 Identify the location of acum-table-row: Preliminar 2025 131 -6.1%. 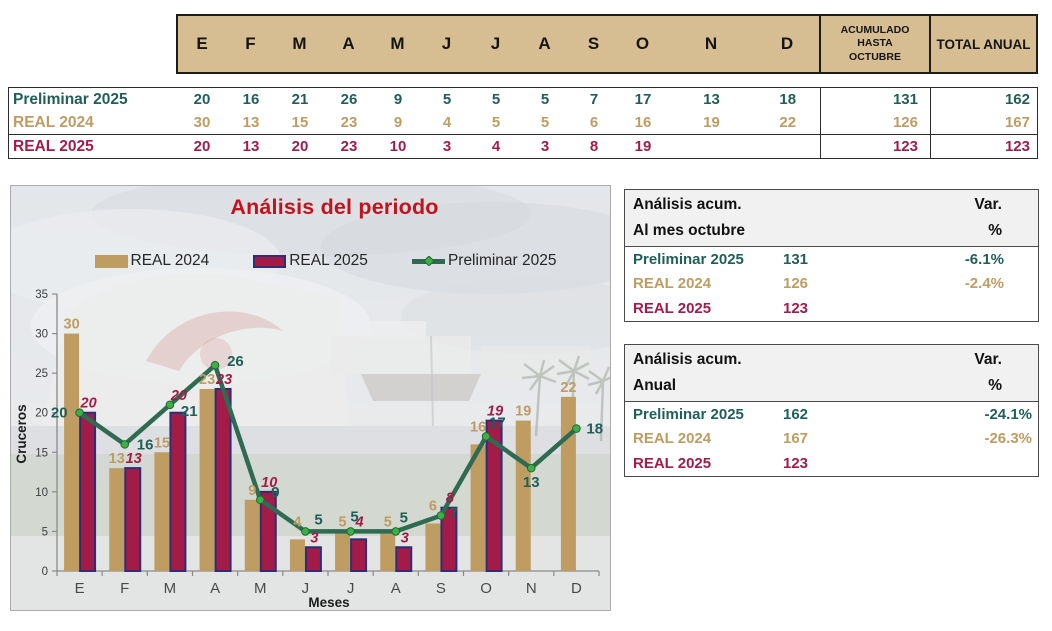
(831, 259).